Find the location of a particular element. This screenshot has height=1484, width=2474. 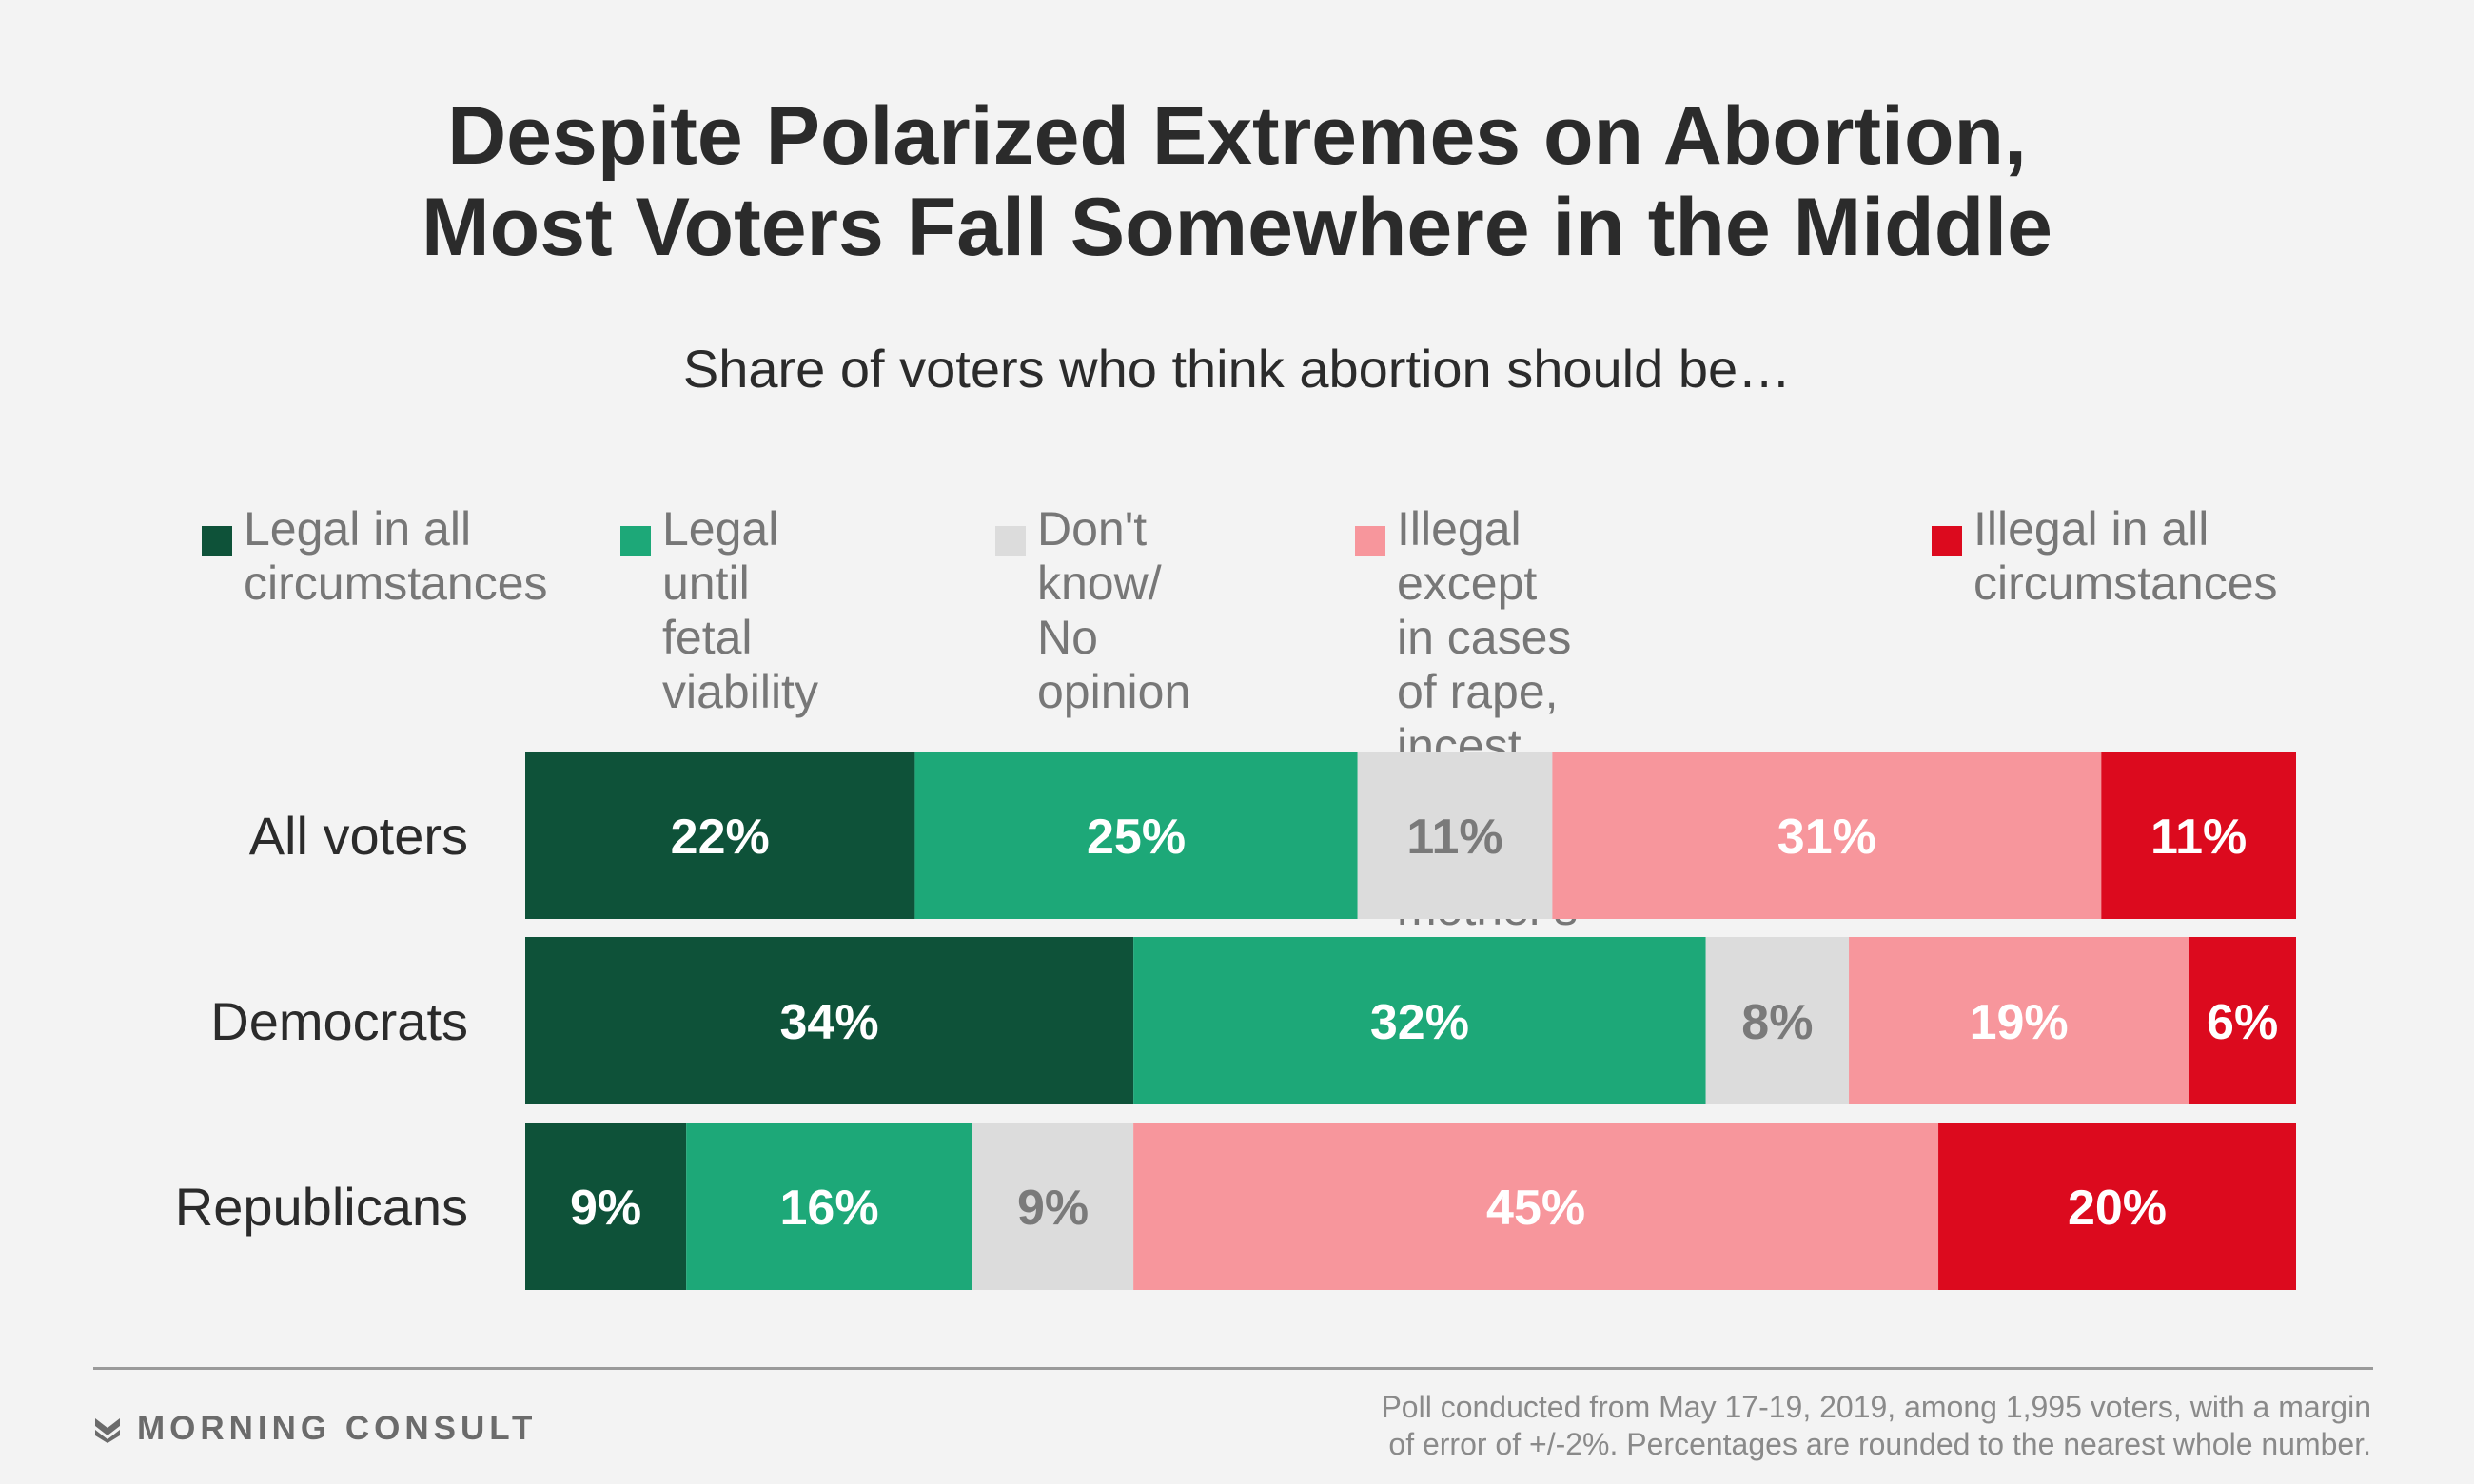

data-label: 25% is located at coordinates (1136, 837).